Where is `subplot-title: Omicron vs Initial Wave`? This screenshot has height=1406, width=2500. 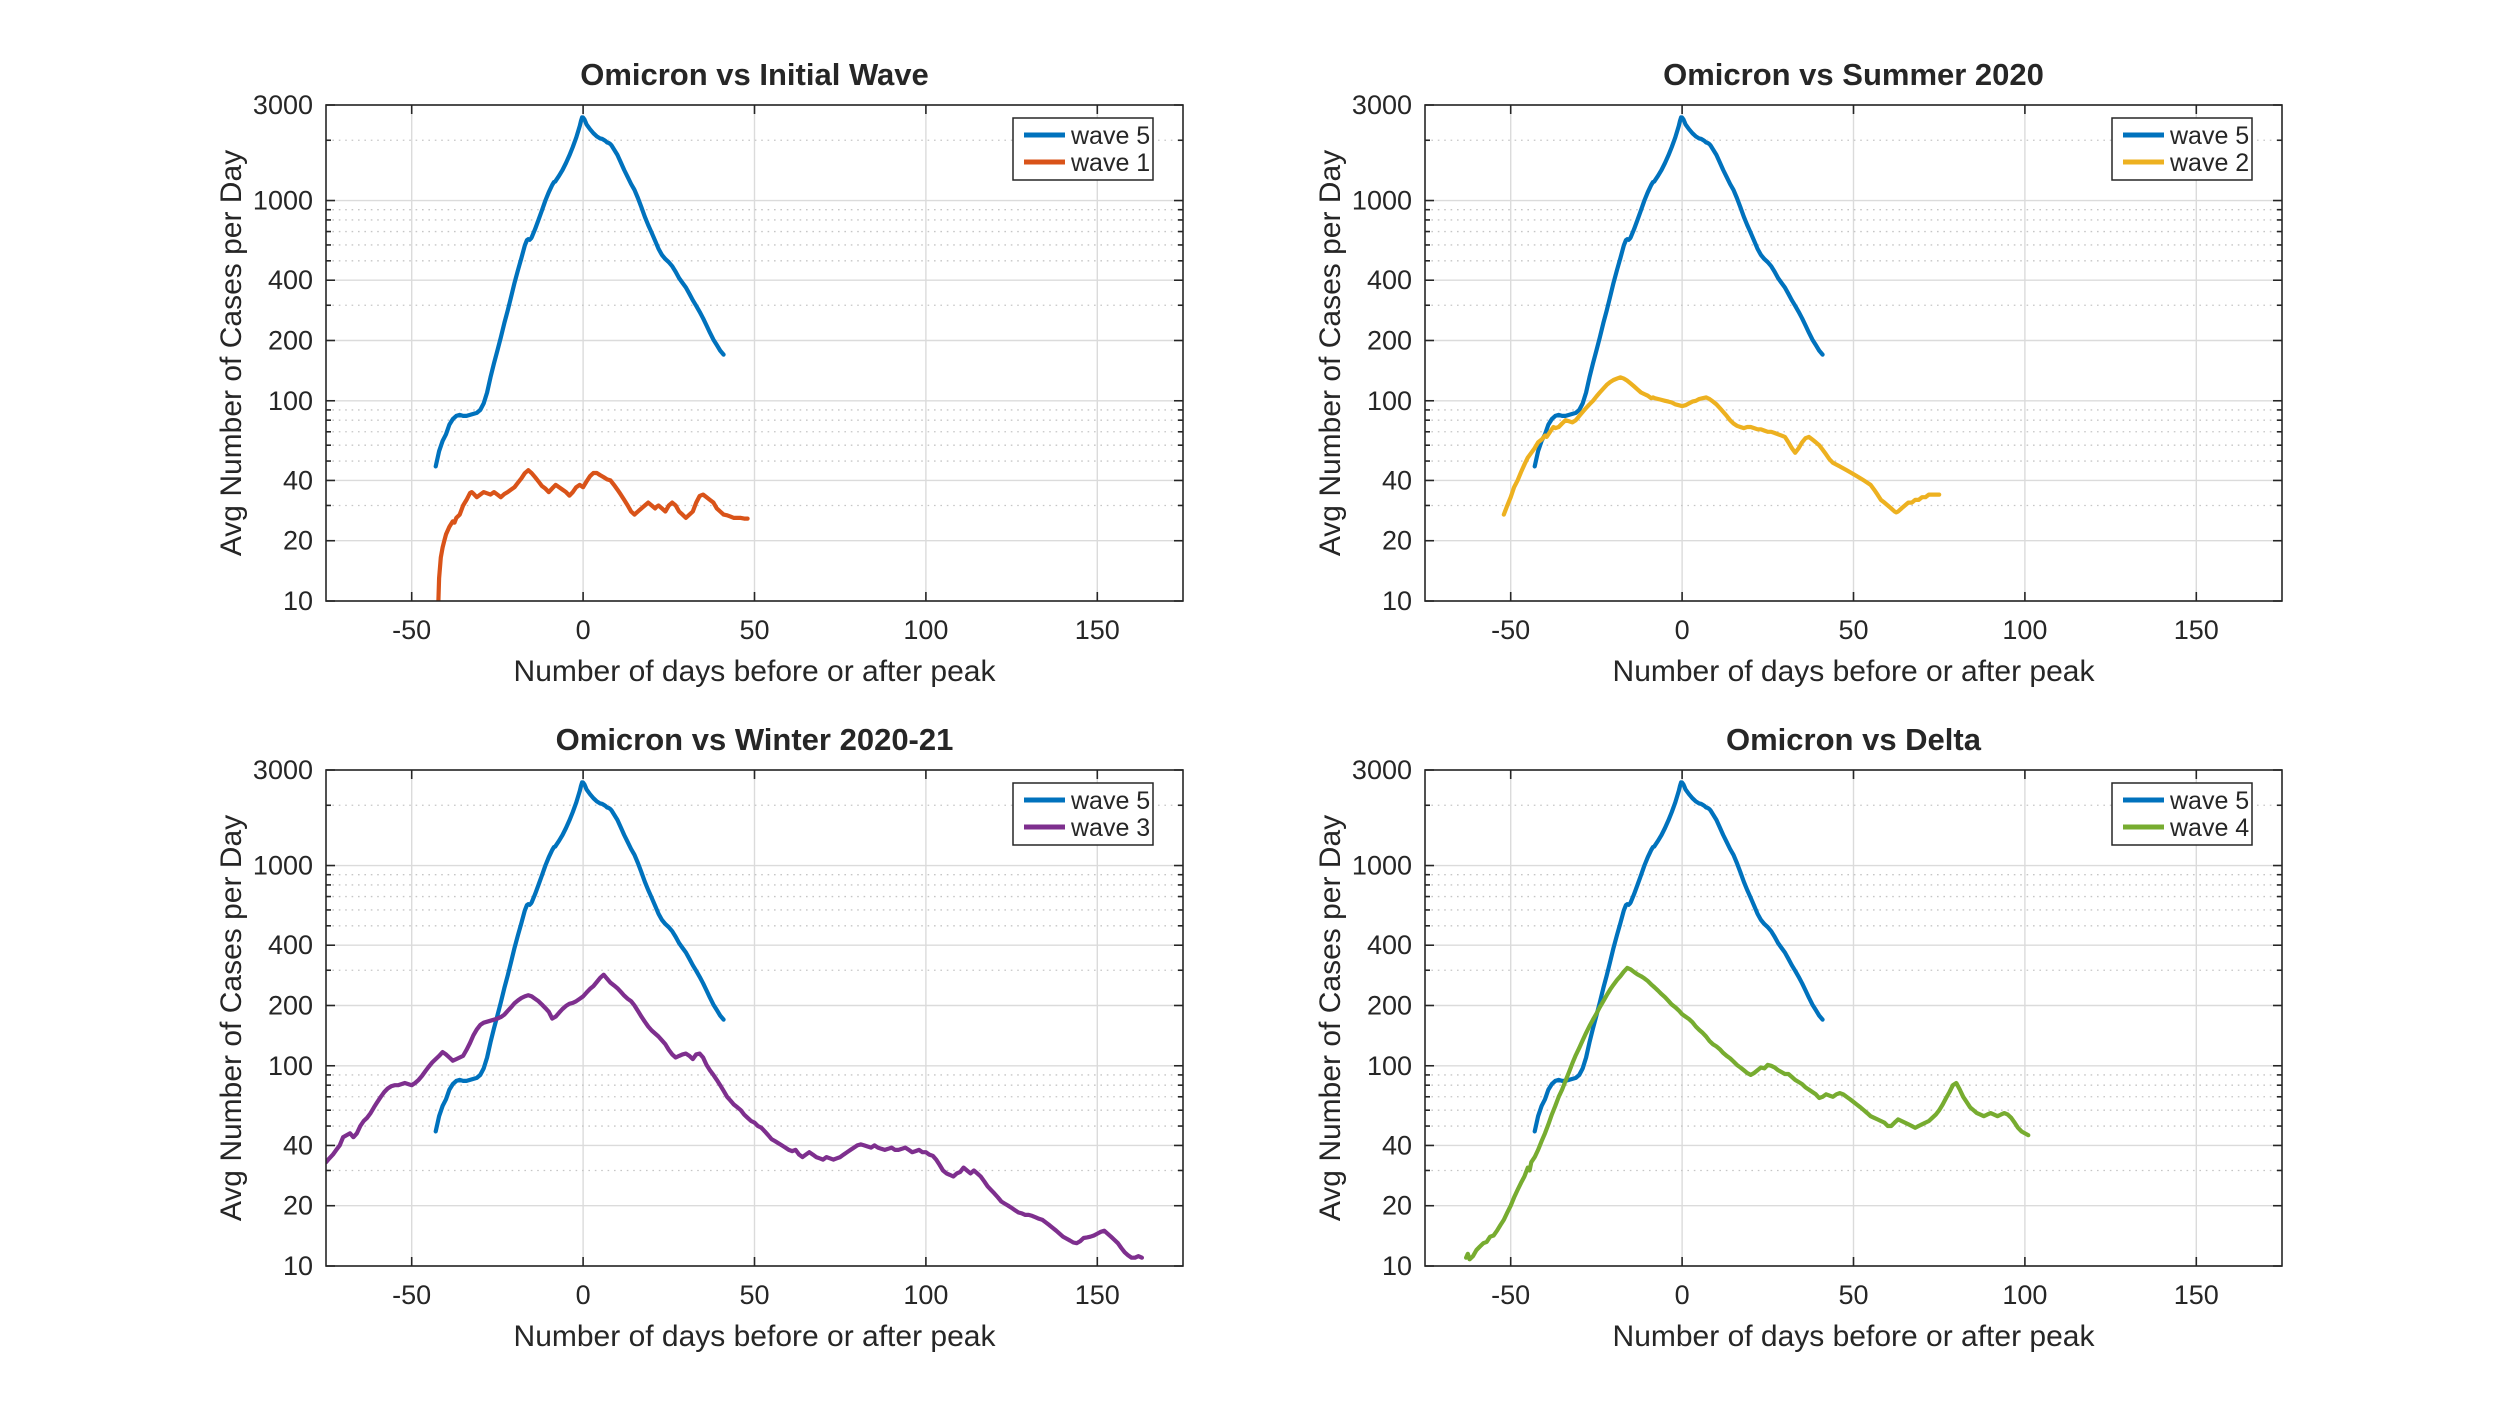 subplot-title: Omicron vs Initial Wave is located at coordinates (754, 74).